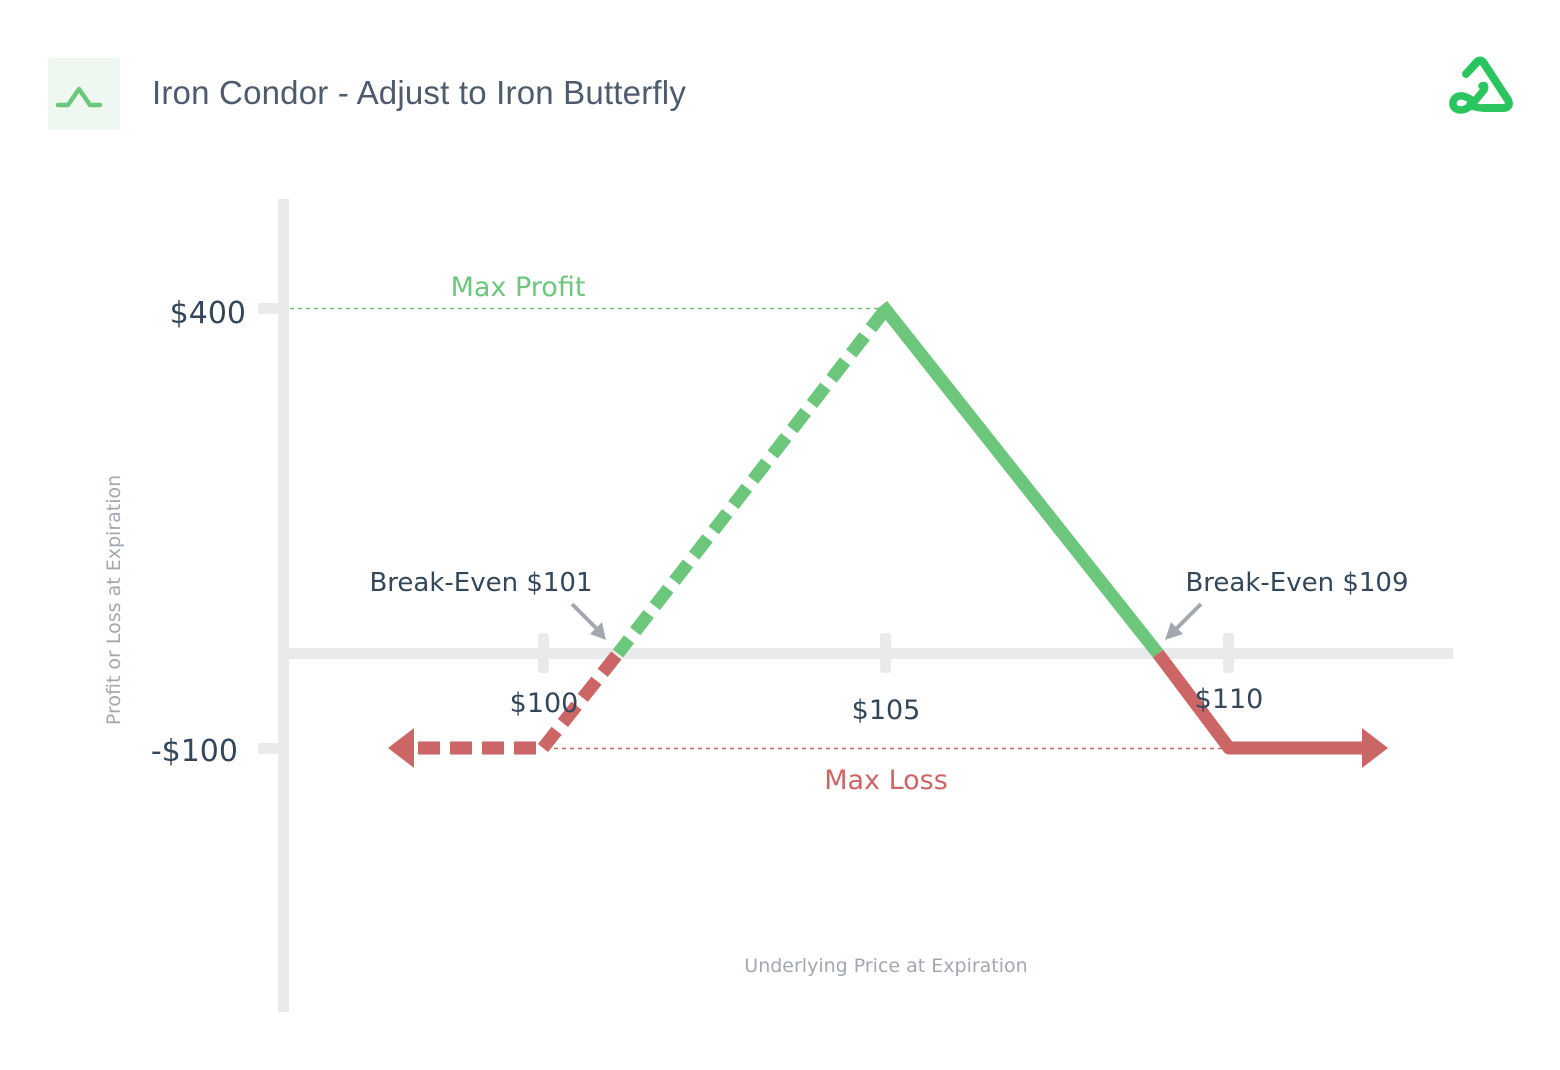 This screenshot has height=1070, width=1560. I want to click on x-tick-label-110: $110, so click(1229, 699).